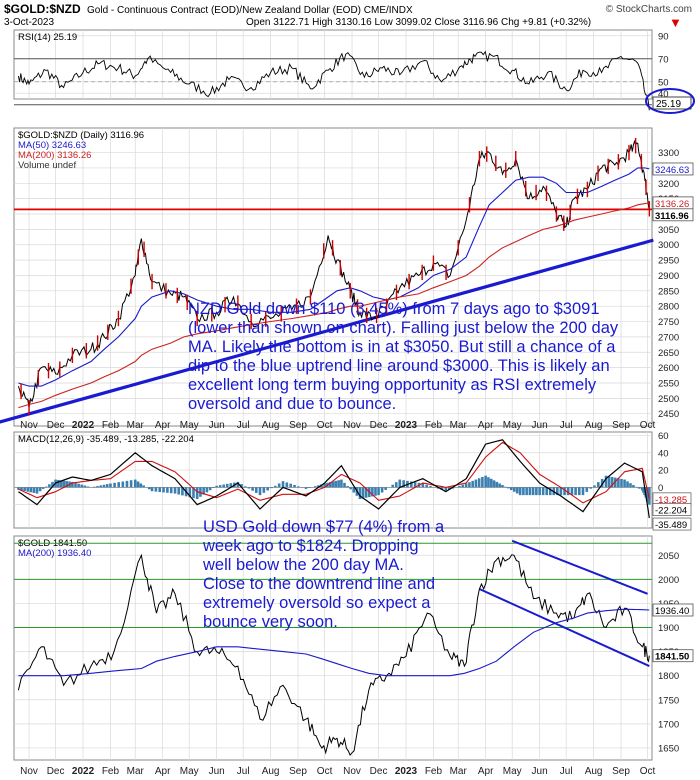 The image size is (700, 780). I want to click on y-tick-label: 1700, so click(668, 724).